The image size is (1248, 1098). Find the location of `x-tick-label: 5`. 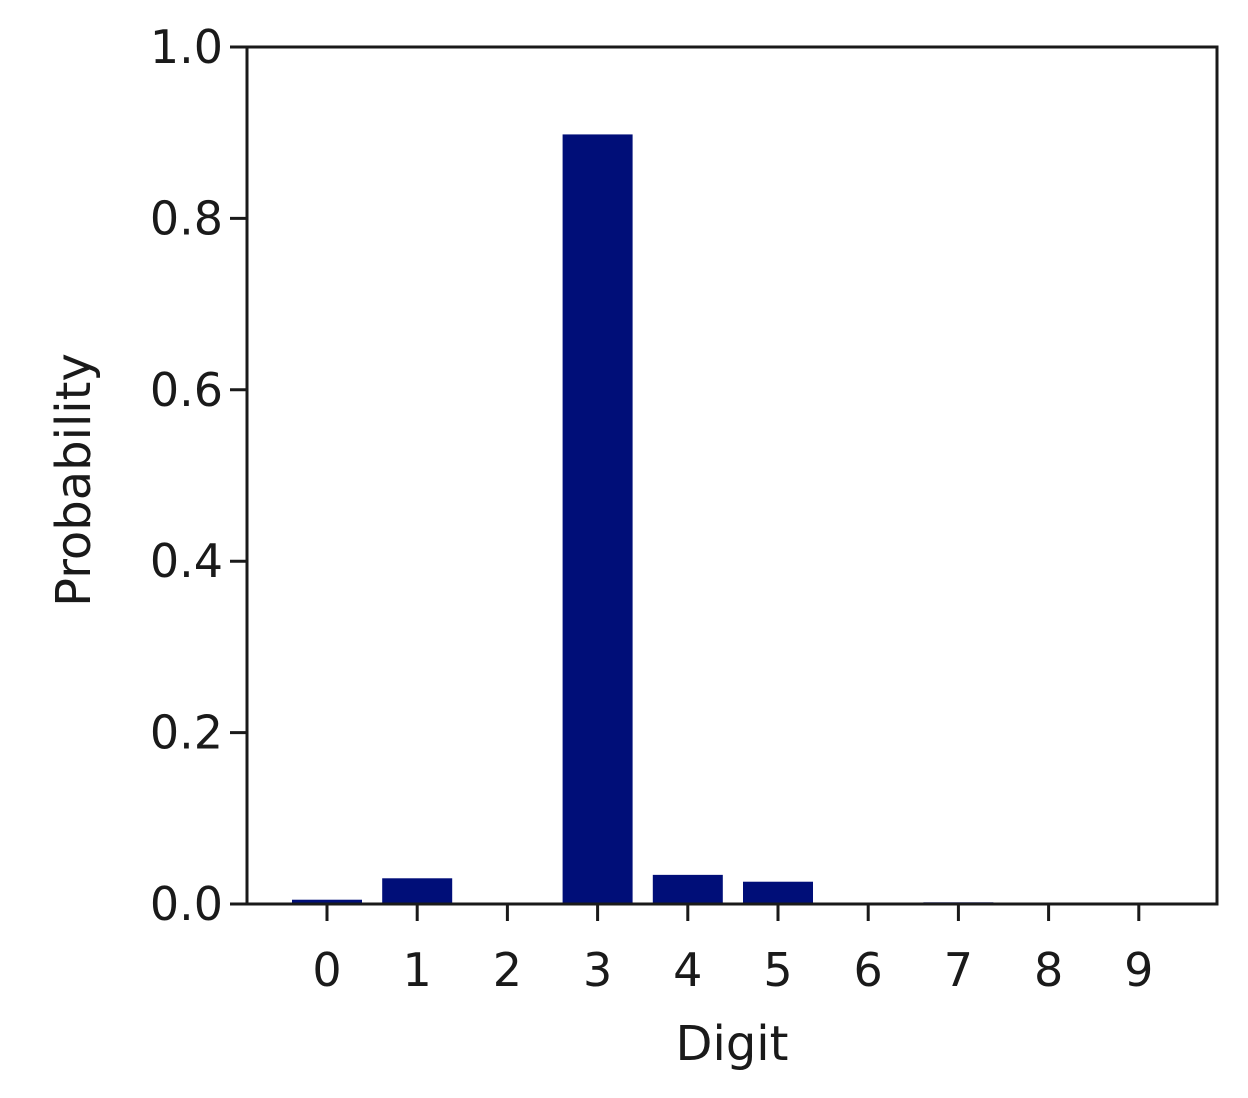

x-tick-label: 5 is located at coordinates (777, 970).